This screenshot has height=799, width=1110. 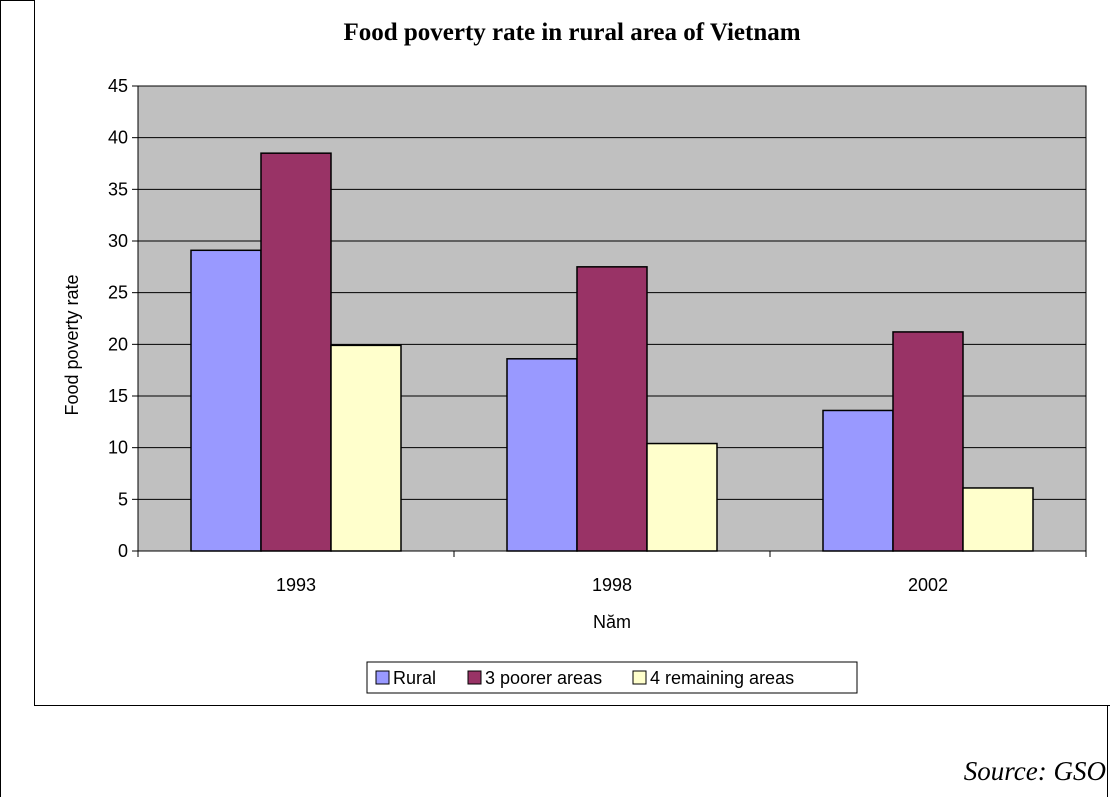 I want to click on x-tick-label: 2002, so click(x=928, y=585).